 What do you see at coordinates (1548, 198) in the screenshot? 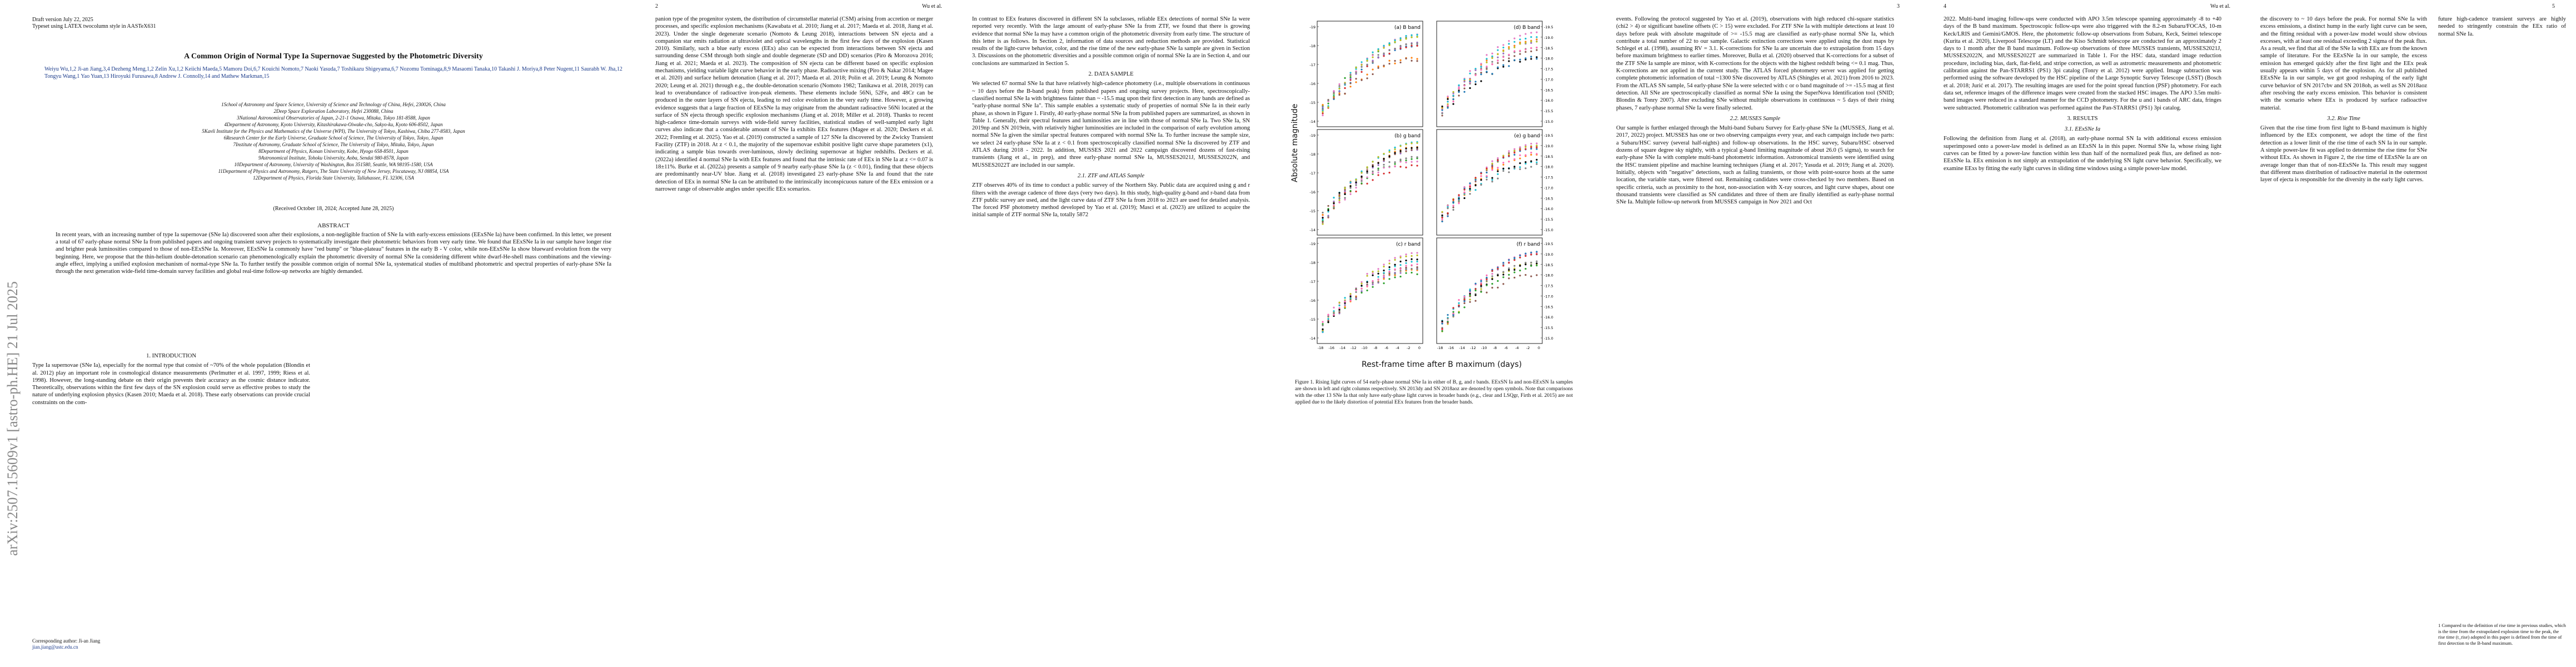
I see `y-tick-label: -16.5` at bounding box center [1548, 198].